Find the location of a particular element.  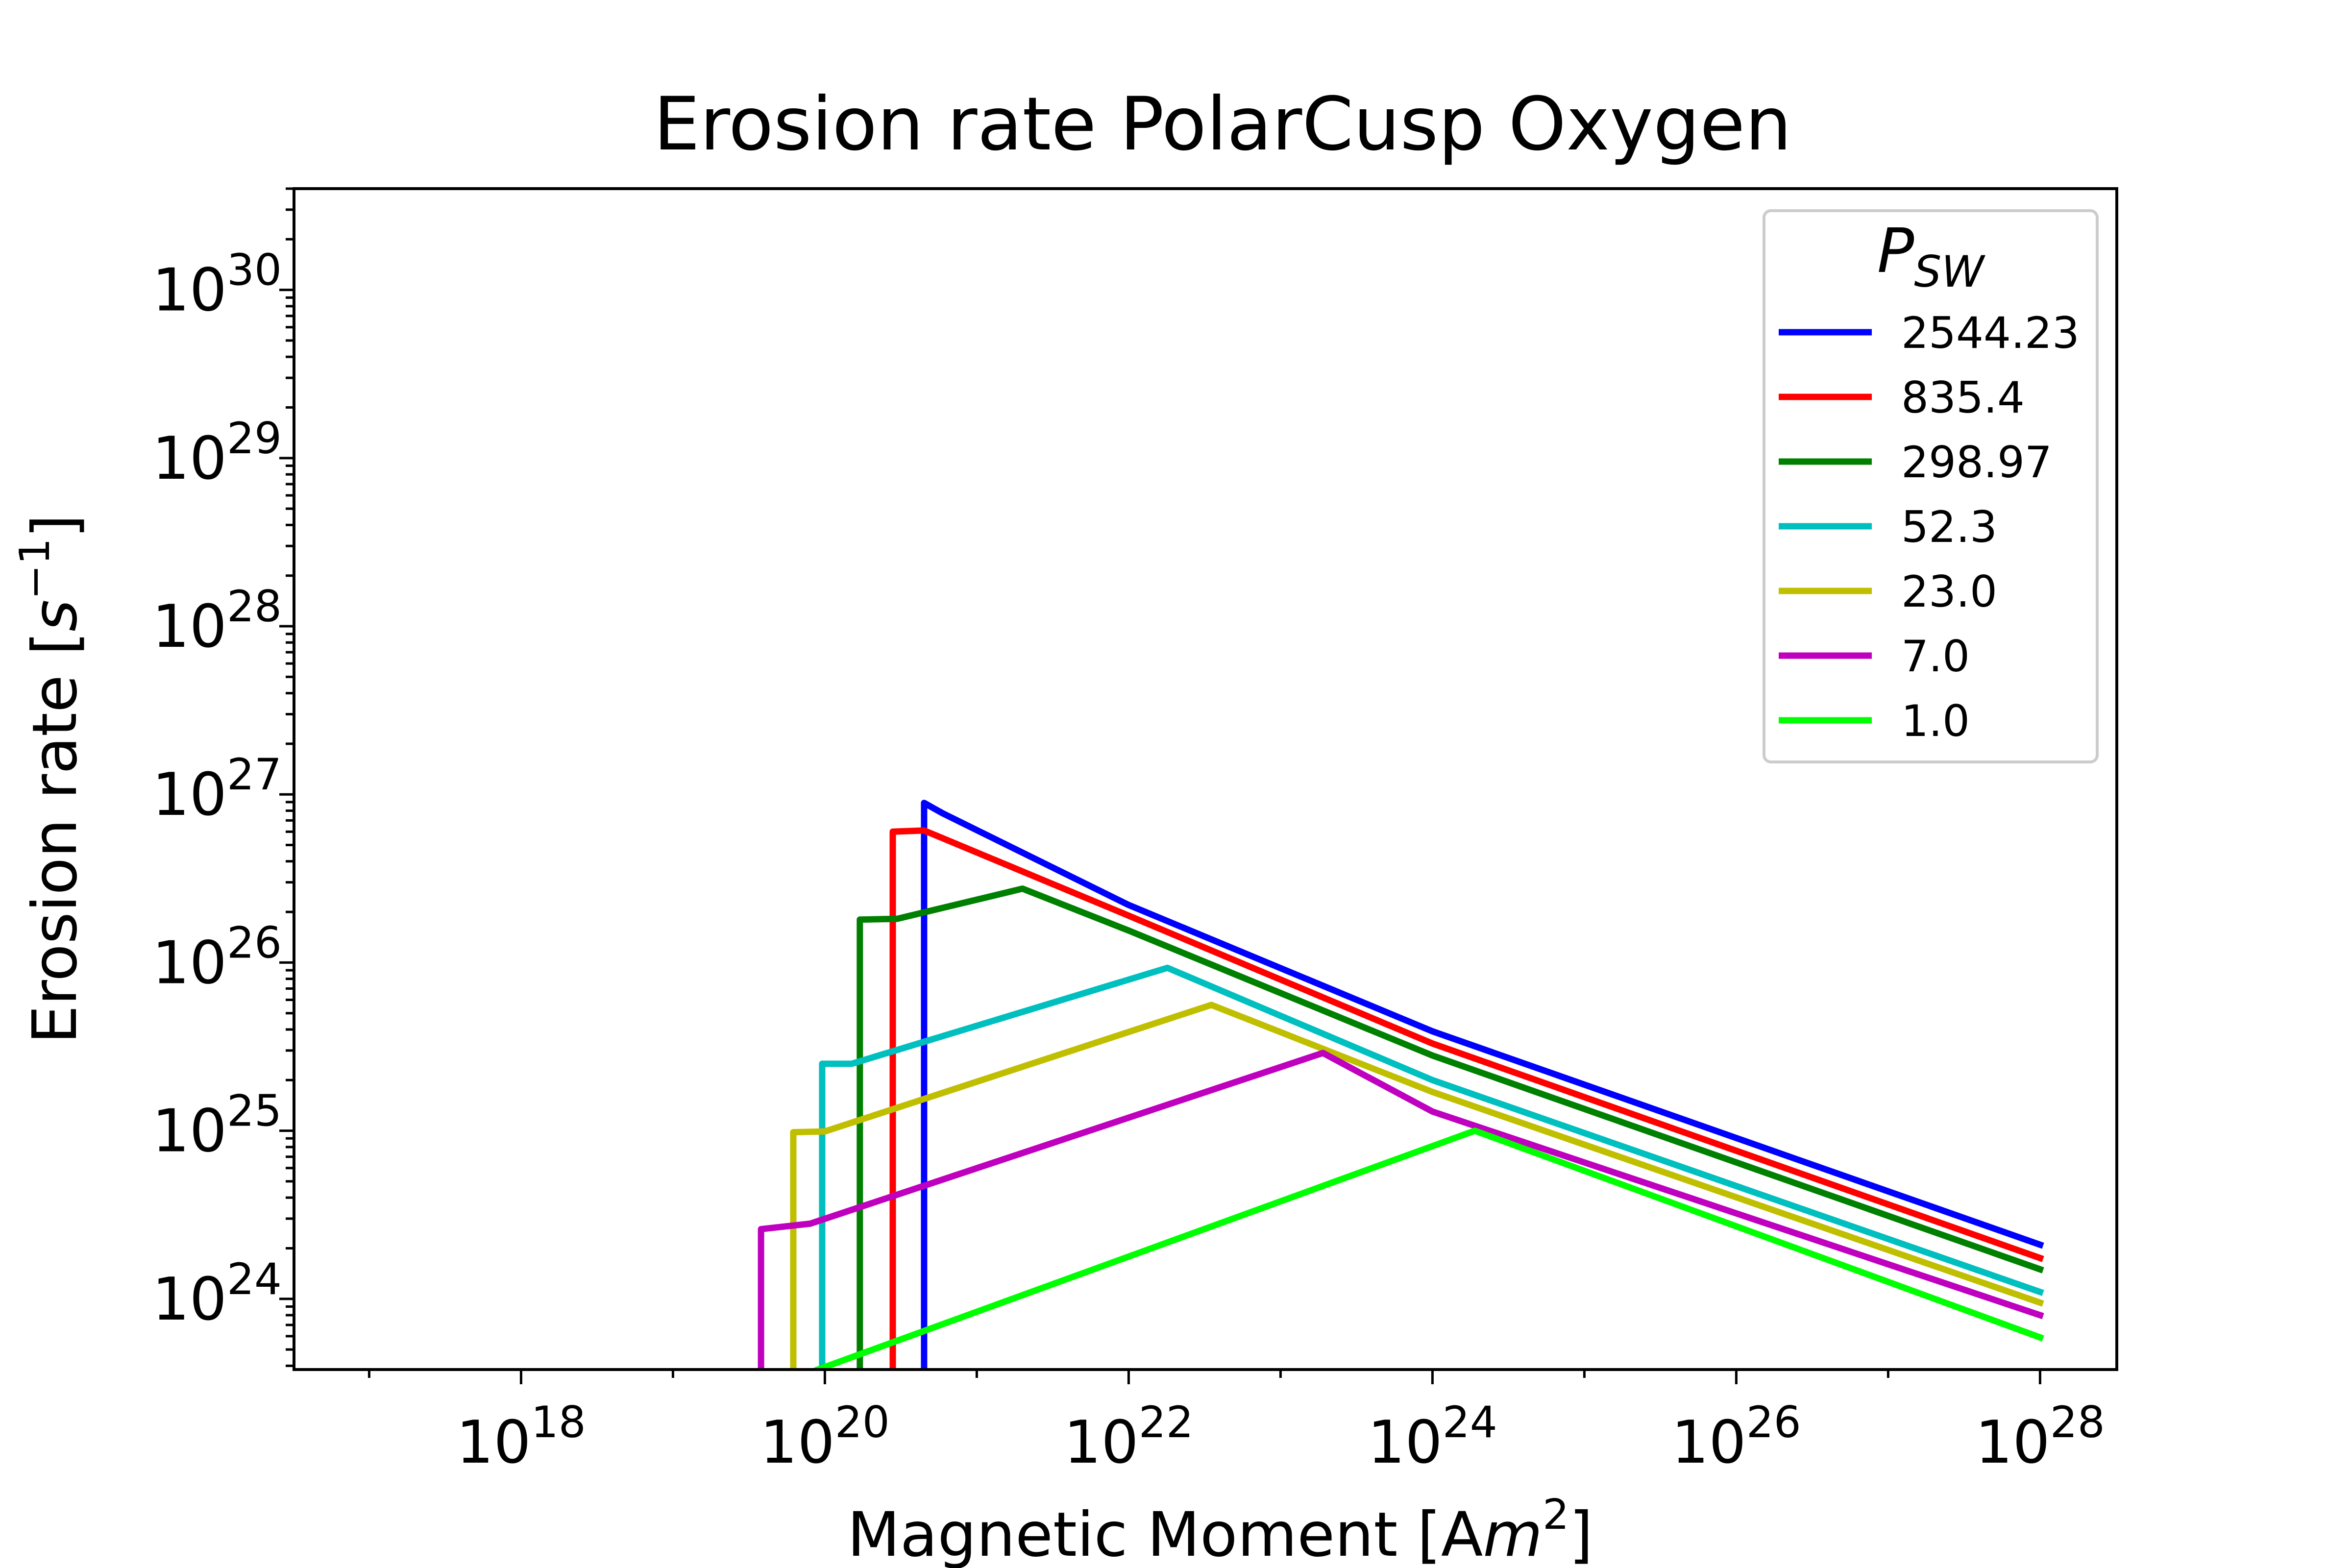

legend-entries: 2544.23 835.4 298.97 52.3 23.0 7.0 1.0 is located at coordinates (1929, 527).